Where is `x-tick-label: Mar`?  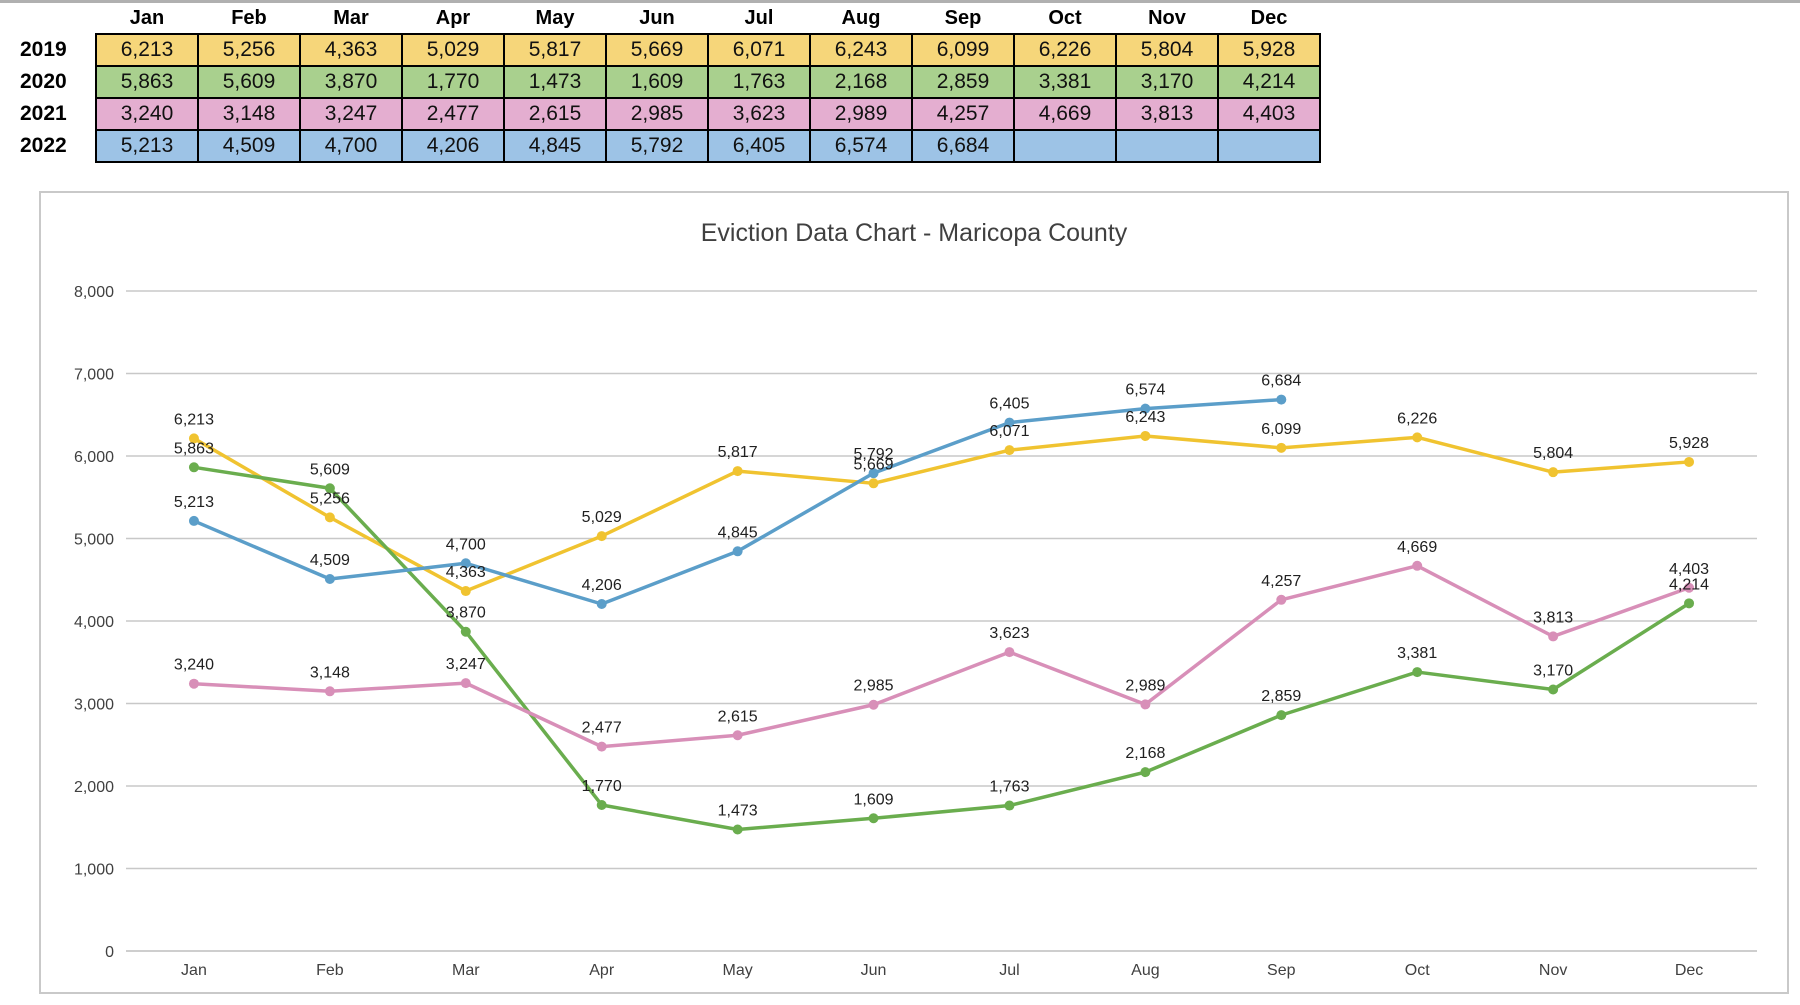 x-tick-label: Mar is located at coordinates (466, 970).